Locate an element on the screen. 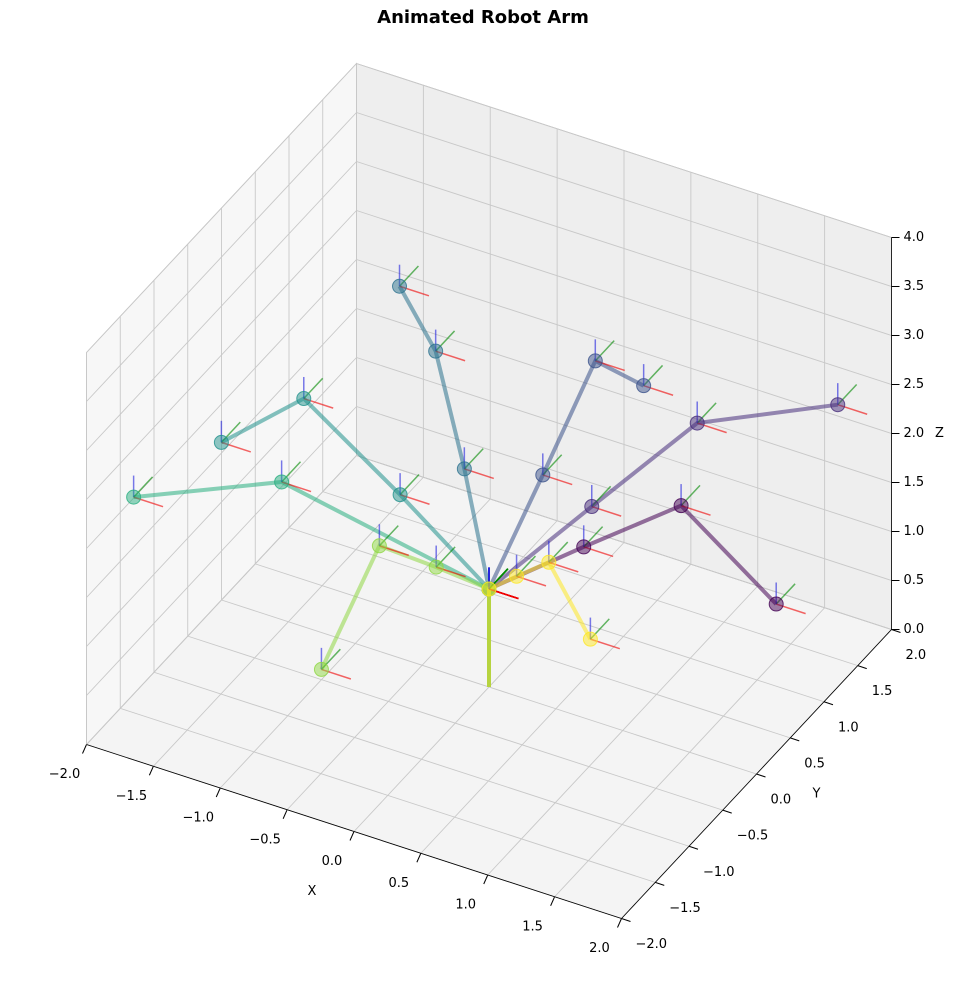 The height and width of the screenshot is (989, 966). x-tick-label: 1.0 is located at coordinates (465, 905).